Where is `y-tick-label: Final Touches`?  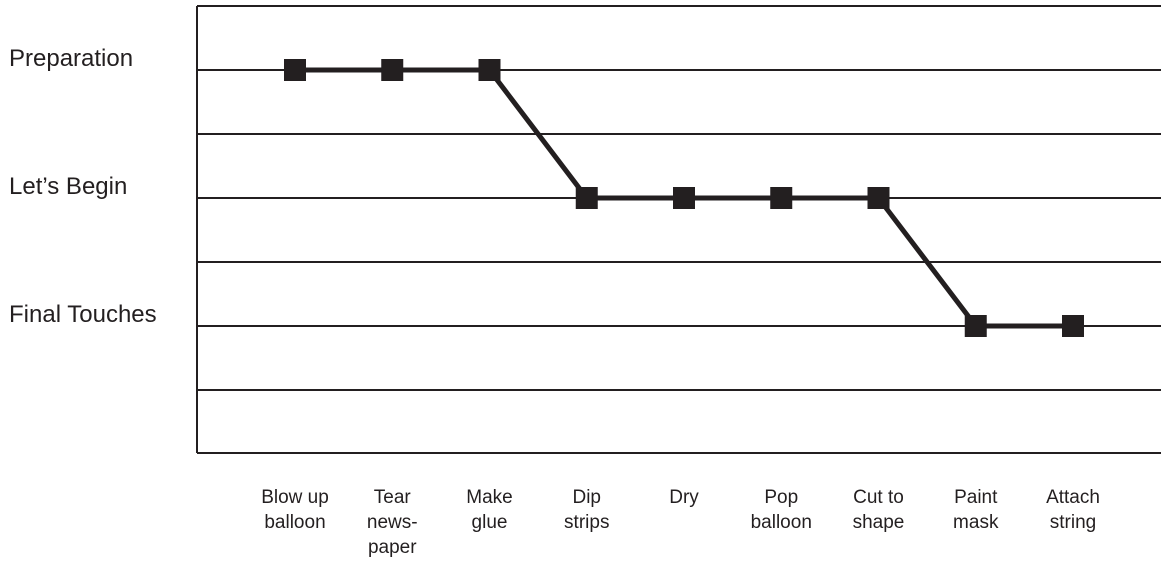
y-tick-label: Final Touches is located at coordinates (83, 314).